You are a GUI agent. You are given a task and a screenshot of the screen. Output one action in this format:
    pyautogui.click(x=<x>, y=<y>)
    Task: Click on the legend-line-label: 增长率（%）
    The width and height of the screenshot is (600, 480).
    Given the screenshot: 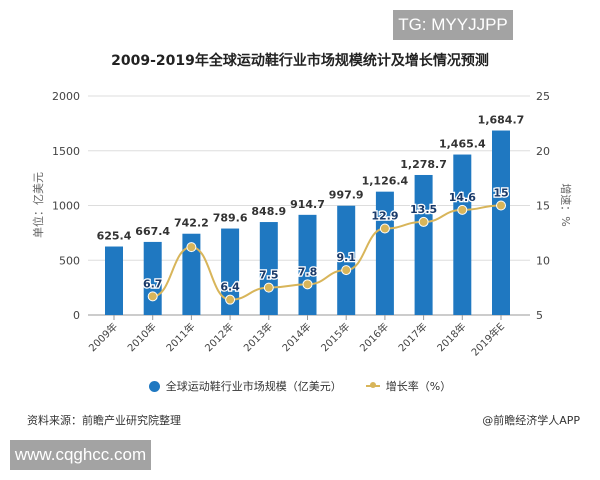 What is the action you would take?
    pyautogui.click(x=418, y=386)
    